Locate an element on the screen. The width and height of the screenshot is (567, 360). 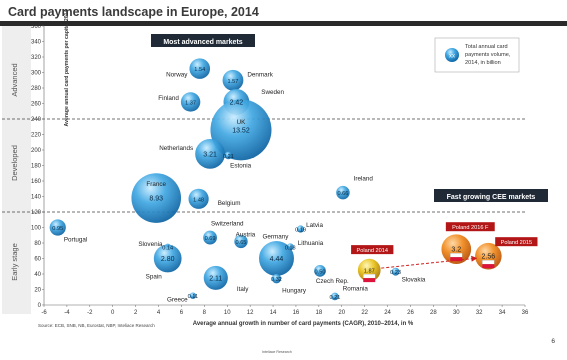
x-tick-label: 36 is located at coordinates (525, 313).